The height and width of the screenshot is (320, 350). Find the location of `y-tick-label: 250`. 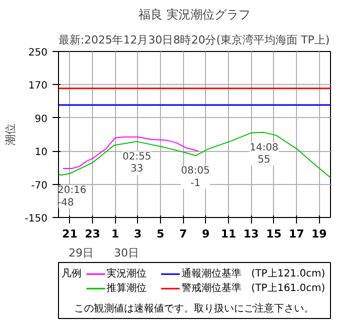

y-tick-label: 250 is located at coordinates (38, 53).